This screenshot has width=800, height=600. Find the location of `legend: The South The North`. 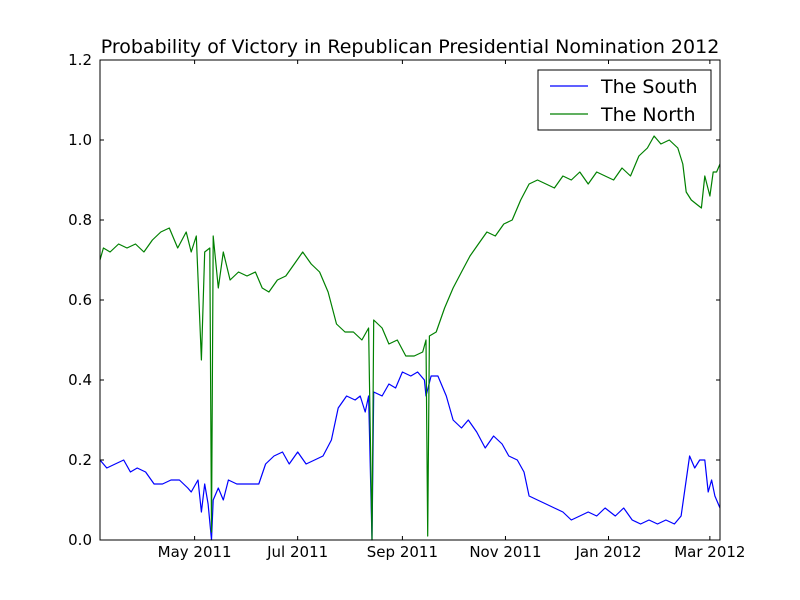

legend: The South The North is located at coordinates (624, 100).